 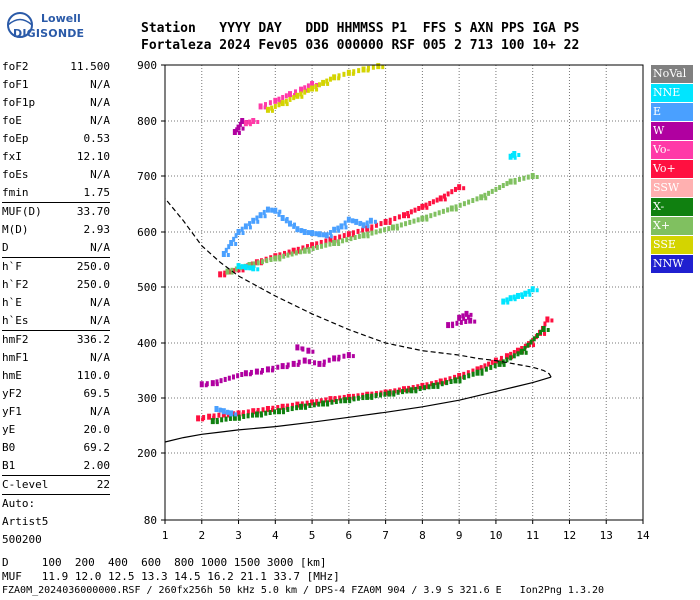 What do you see at coordinates (56, 330) in the screenshot?
I see `param-separator` at bounding box center [56, 330].